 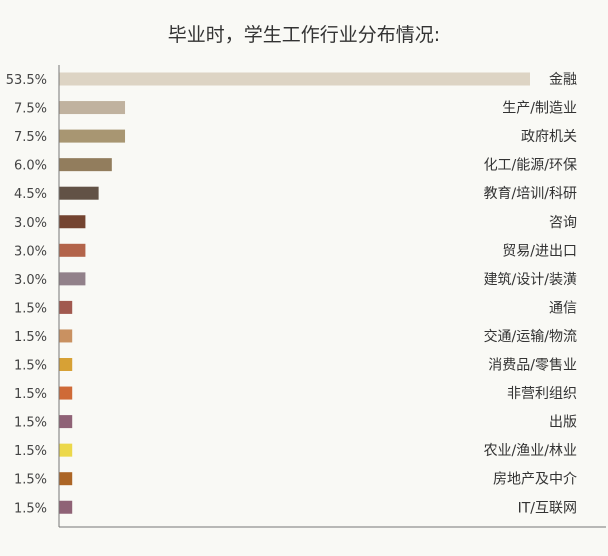 What do you see at coordinates (530, 451) in the screenshot?
I see `category-label: 农业/渔业/林业` at bounding box center [530, 451].